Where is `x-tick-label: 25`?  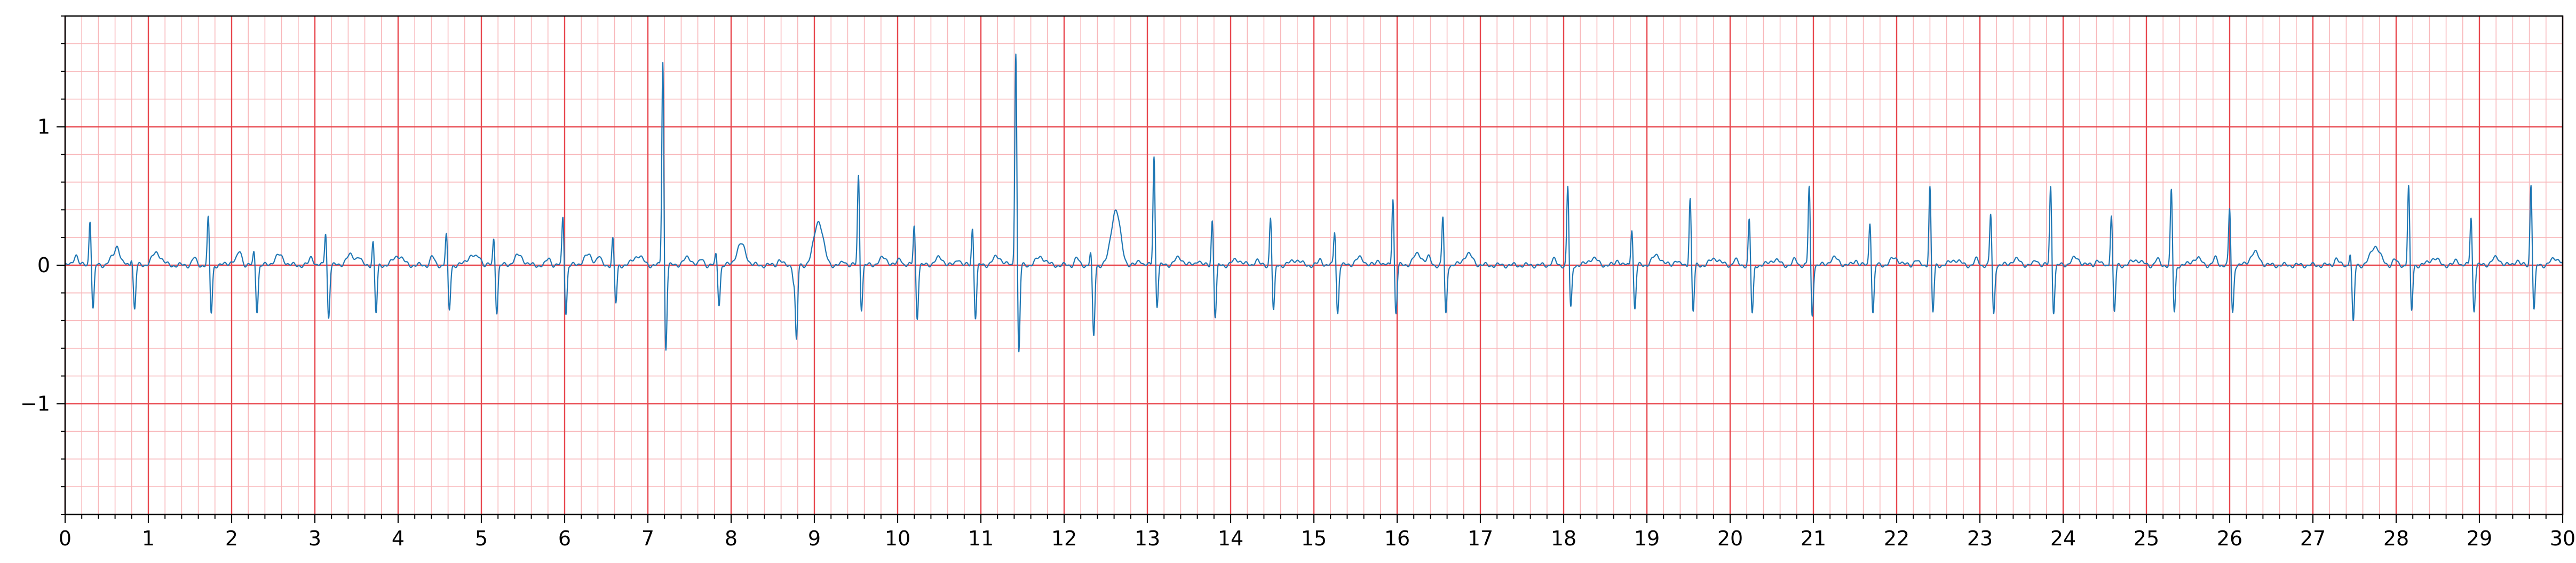
x-tick-label: 25 is located at coordinates (2146, 538).